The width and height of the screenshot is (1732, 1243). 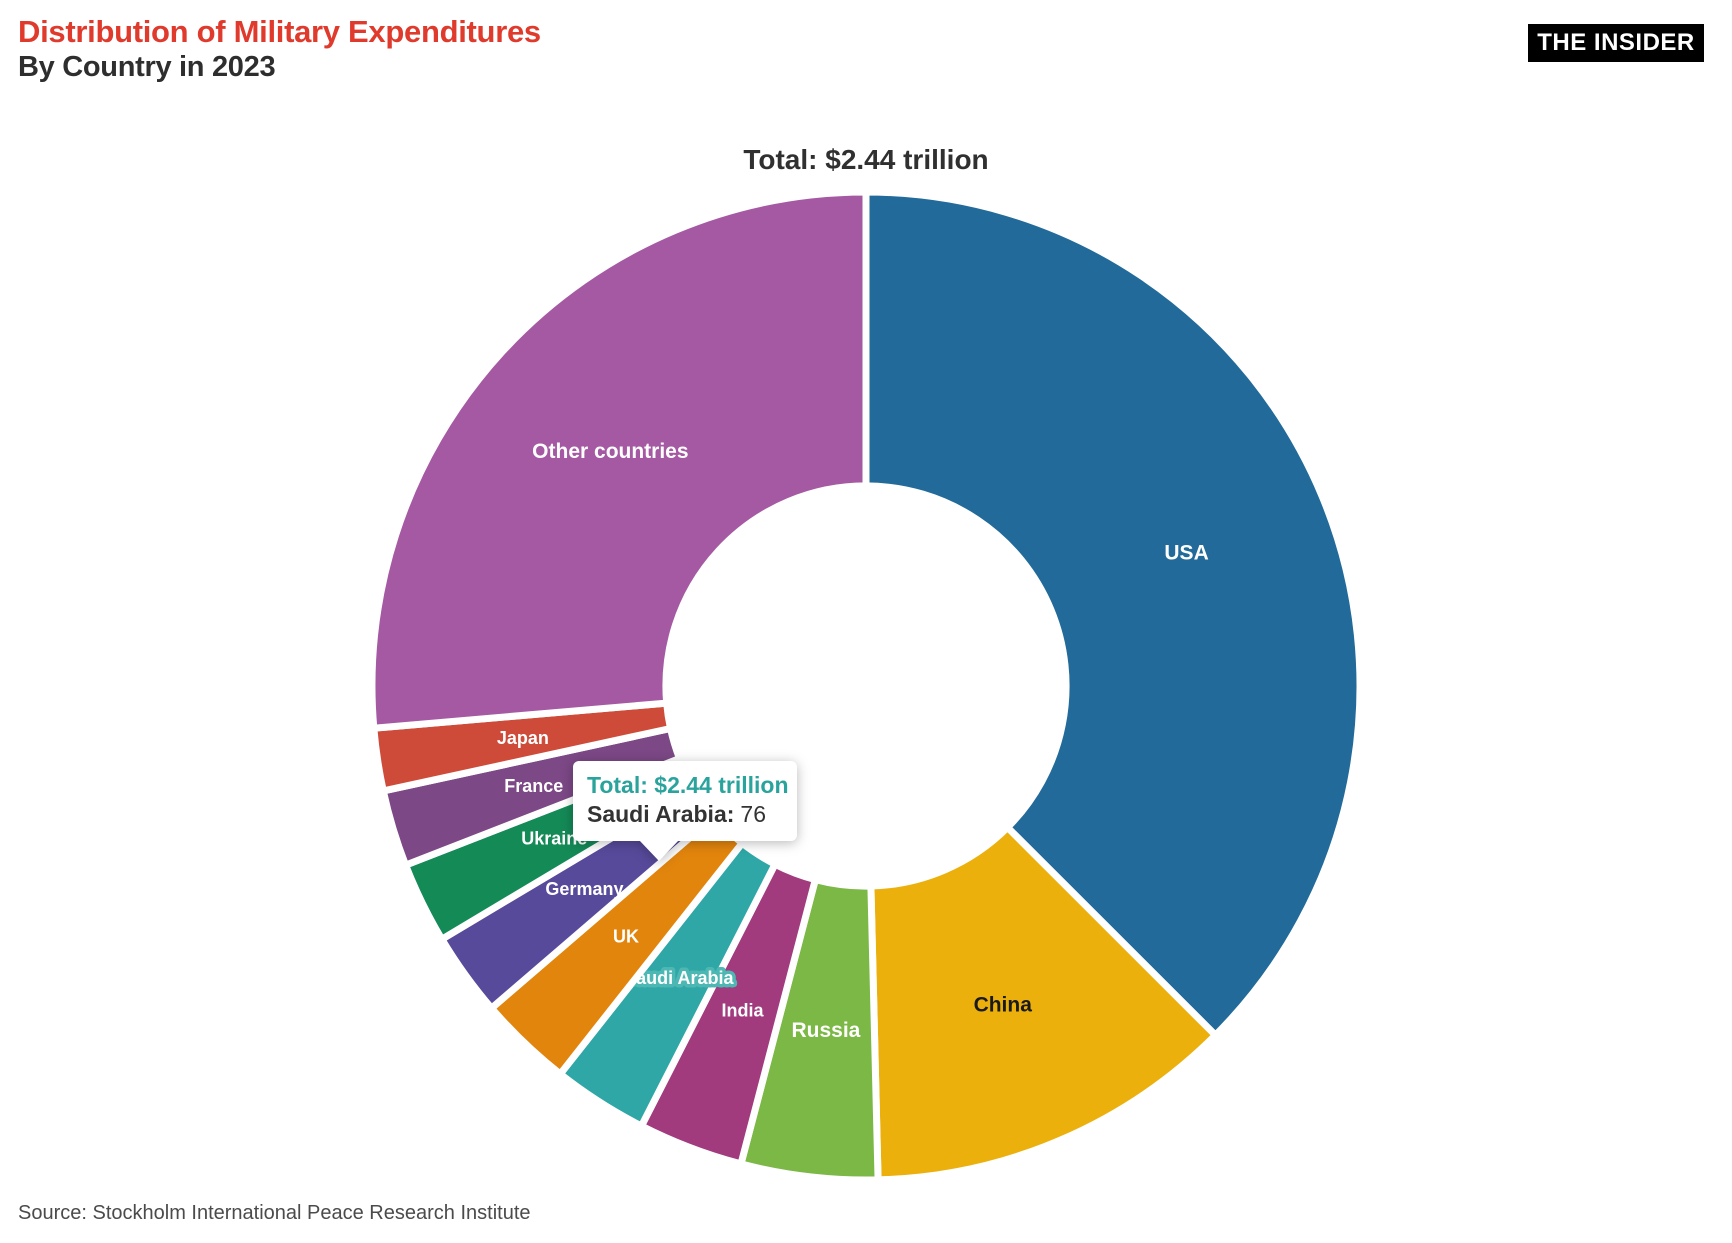 I want to click on slice-label-russia: Russia, so click(x=825, y=1030).